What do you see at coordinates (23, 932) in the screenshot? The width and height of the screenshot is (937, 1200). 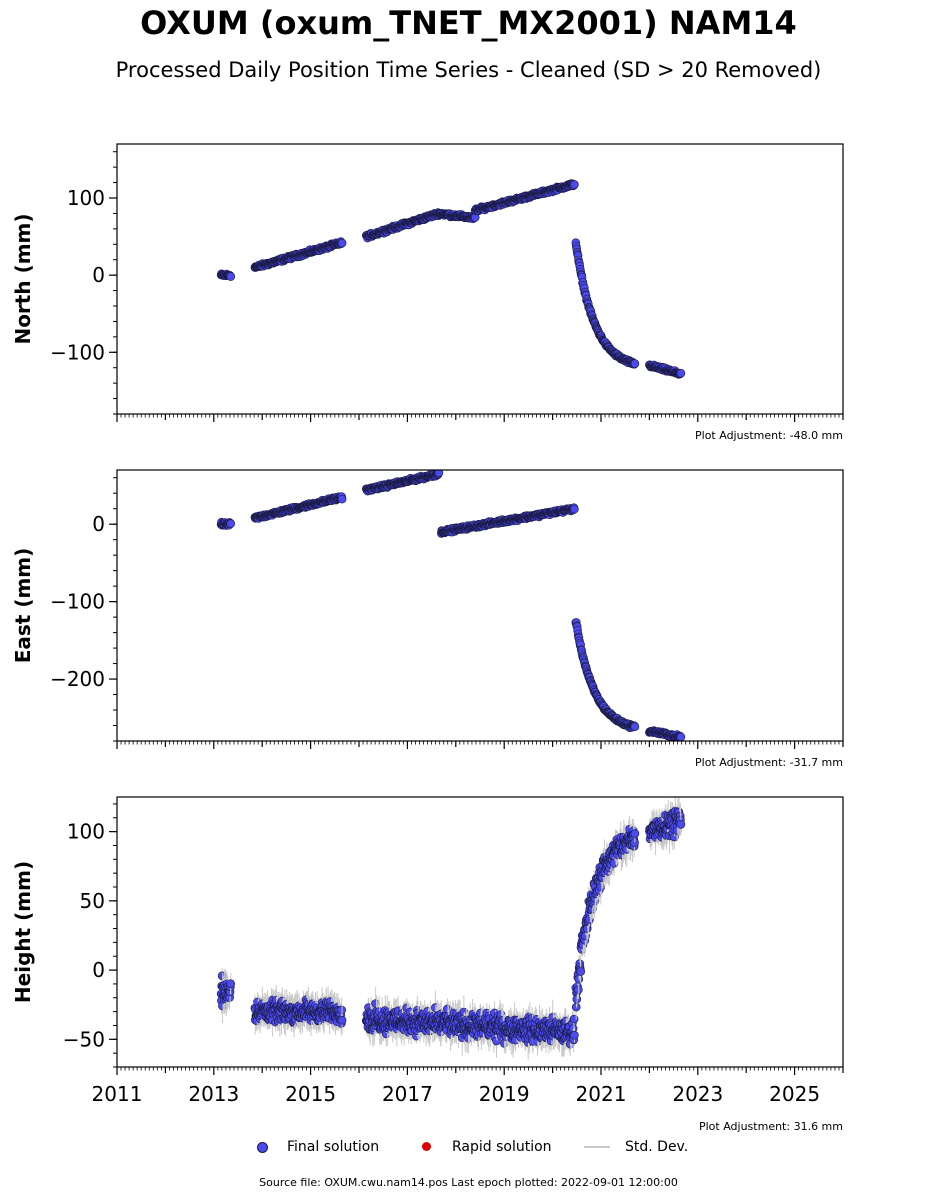 I see `y-axis-label: Height (mm)` at bounding box center [23, 932].